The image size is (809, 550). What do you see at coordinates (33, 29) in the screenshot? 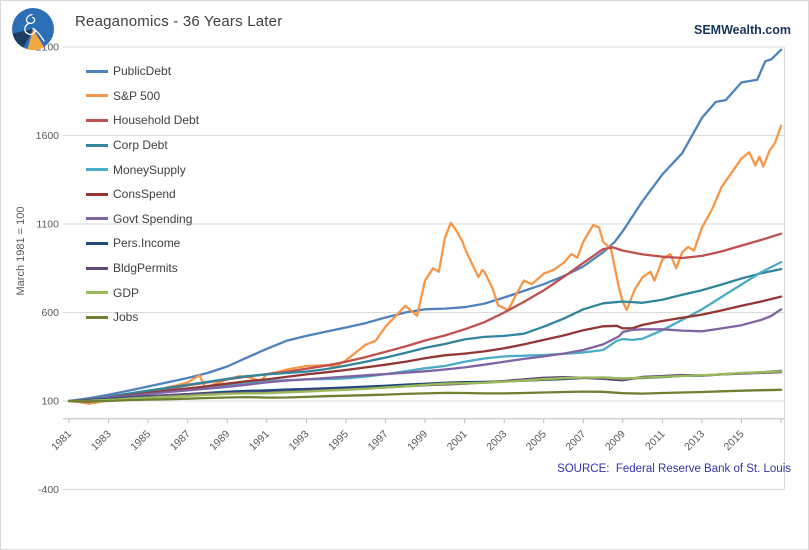
I see `sem-logo-icon` at bounding box center [33, 29].